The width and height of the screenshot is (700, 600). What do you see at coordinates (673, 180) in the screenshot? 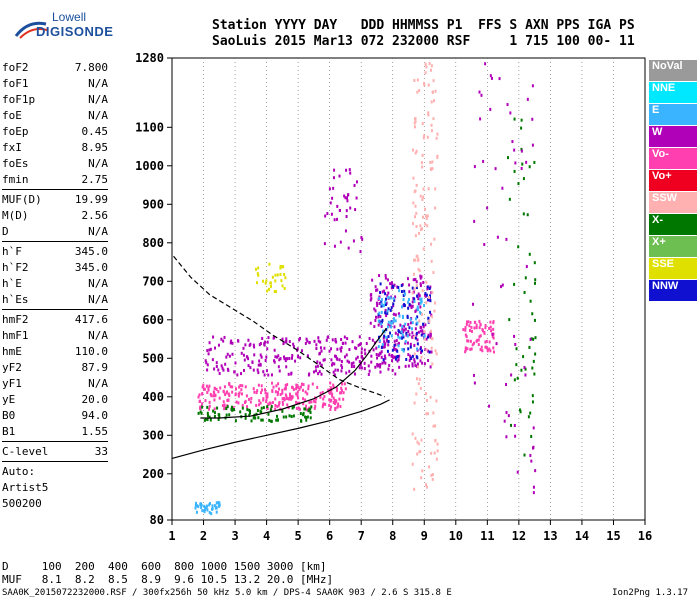
I see `legend-item: Vo+` at bounding box center [673, 180].